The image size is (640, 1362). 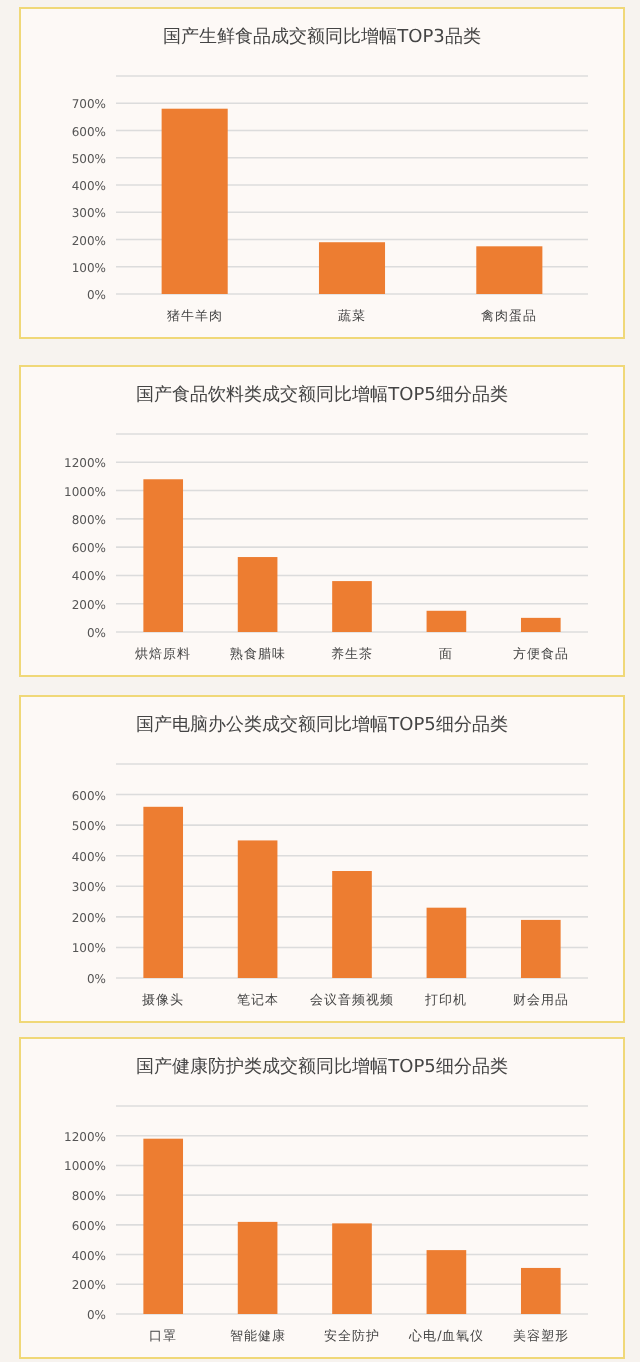 I want to click on chart-title: 国产生鲜食品成交额同比增幅TOP3品类, so click(x=322, y=37).